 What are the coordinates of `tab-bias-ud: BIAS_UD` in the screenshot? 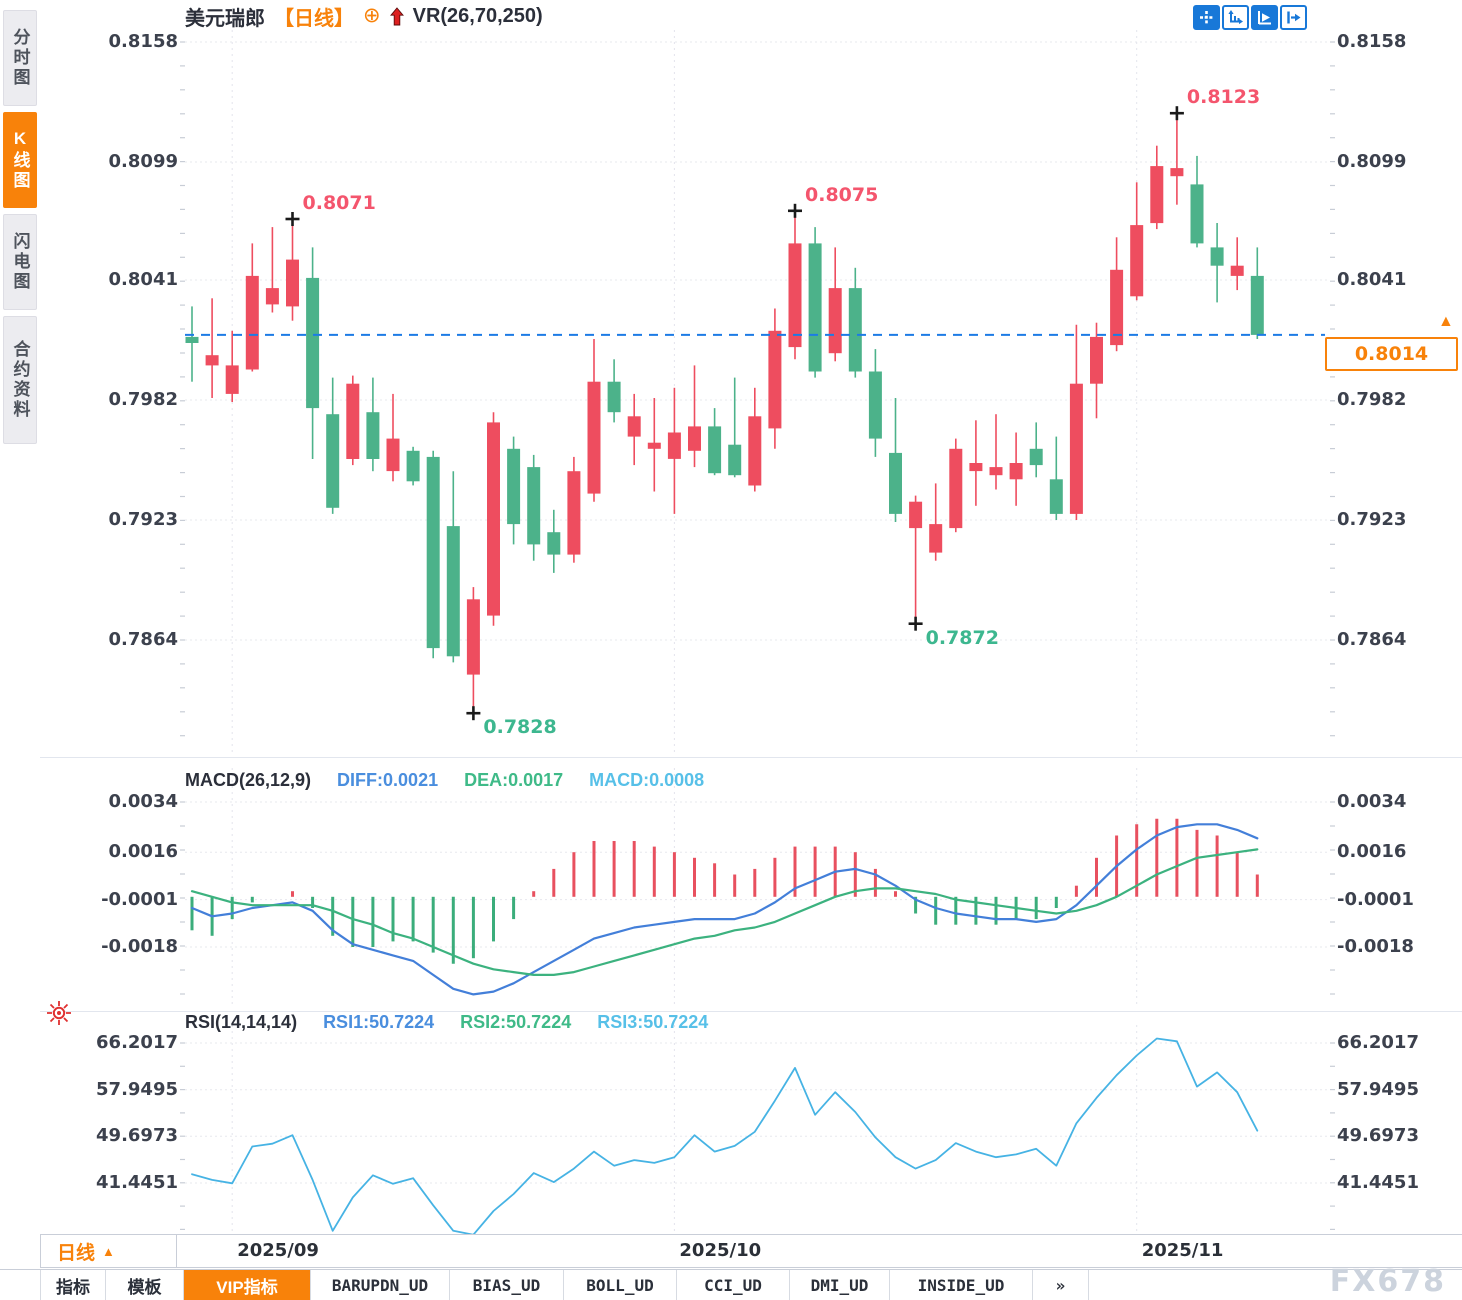 It's located at (507, 1285).